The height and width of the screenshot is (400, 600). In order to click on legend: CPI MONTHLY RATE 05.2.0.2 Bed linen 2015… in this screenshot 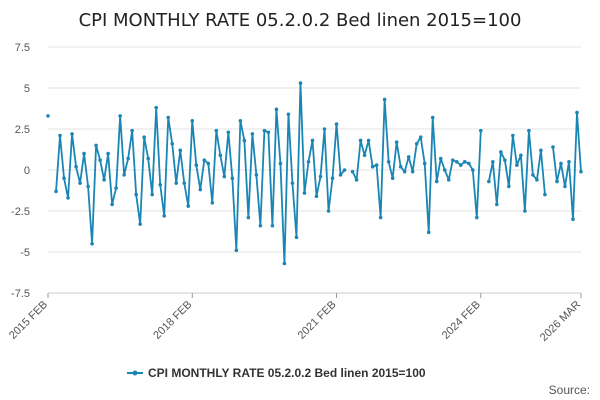, I will do `click(276, 373)`.